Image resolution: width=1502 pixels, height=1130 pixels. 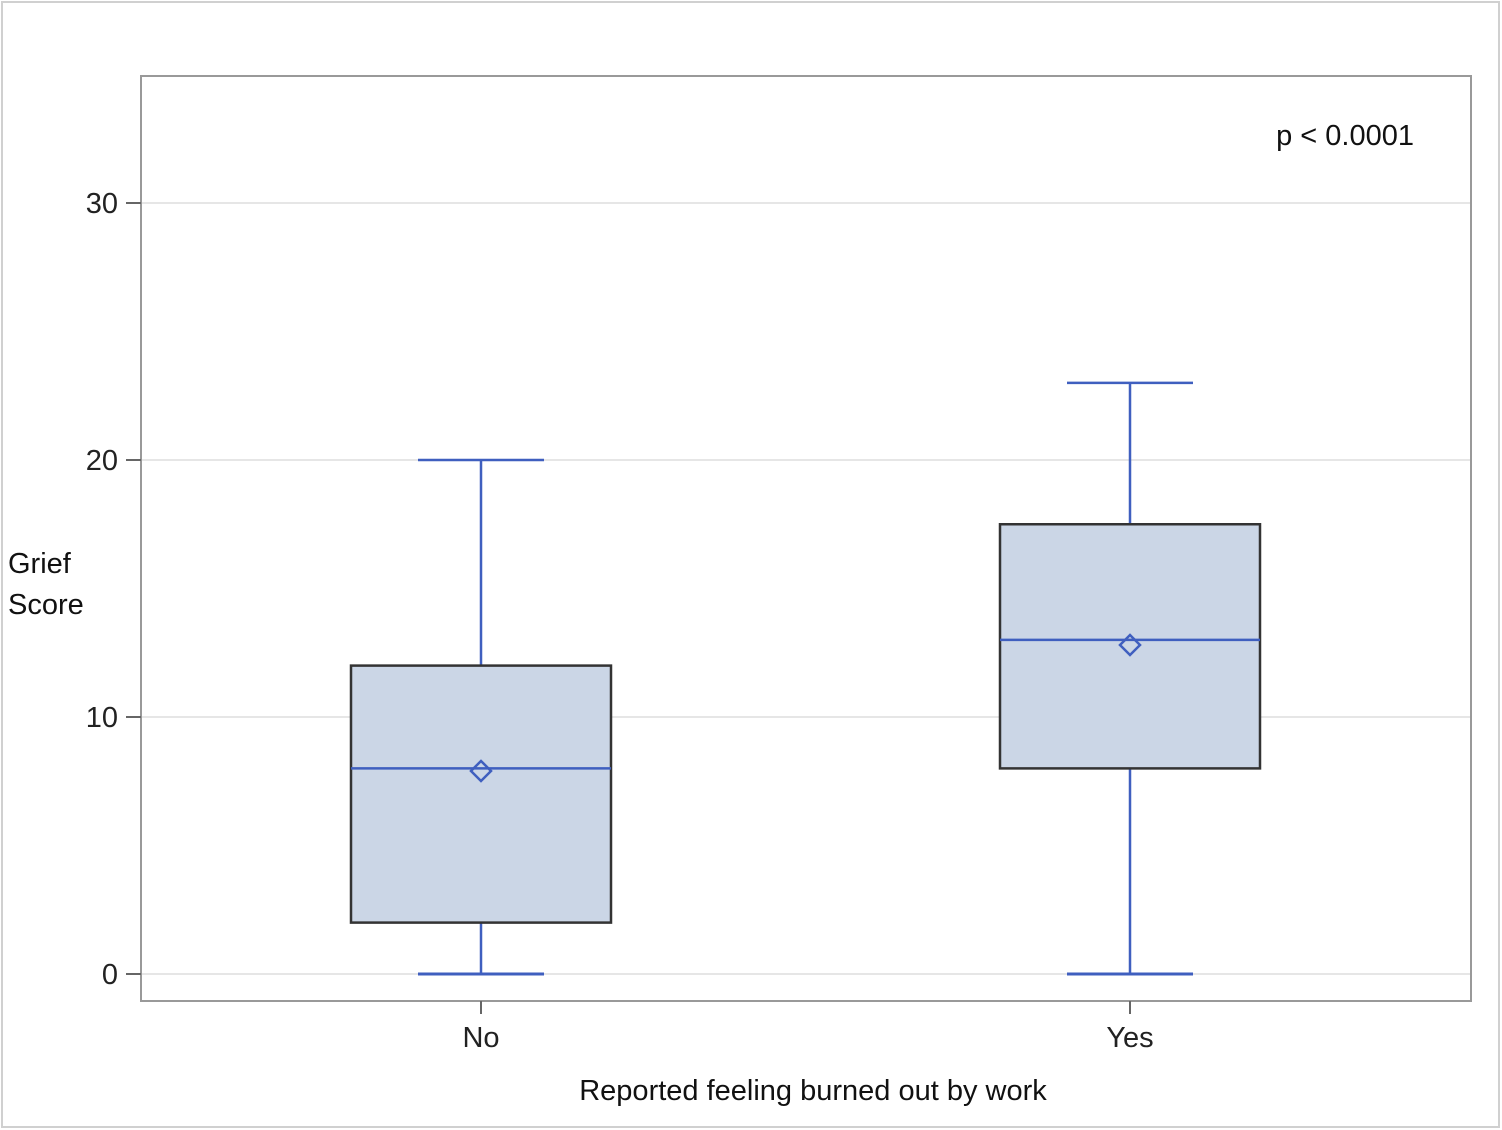 I want to click on mean-marker-yes, so click(x=1130, y=645).